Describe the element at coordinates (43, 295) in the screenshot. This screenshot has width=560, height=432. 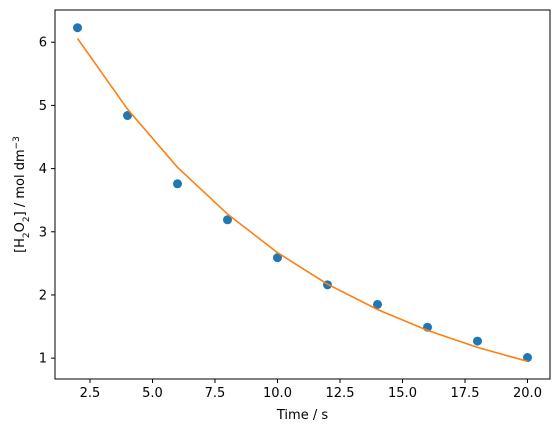
I see `y-tick-label: 2` at that location.